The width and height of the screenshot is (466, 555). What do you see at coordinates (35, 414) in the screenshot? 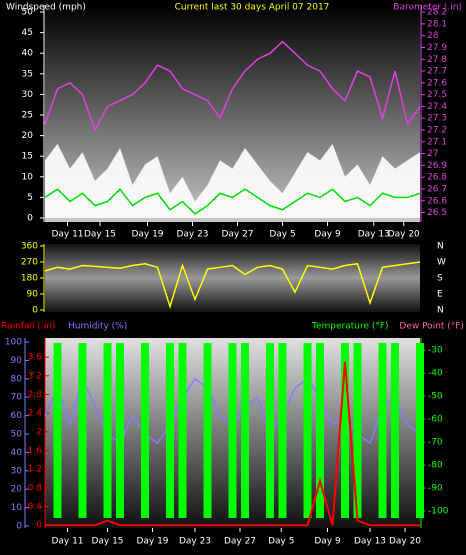
I see `y-tick-label: 2.4` at bounding box center [35, 414].